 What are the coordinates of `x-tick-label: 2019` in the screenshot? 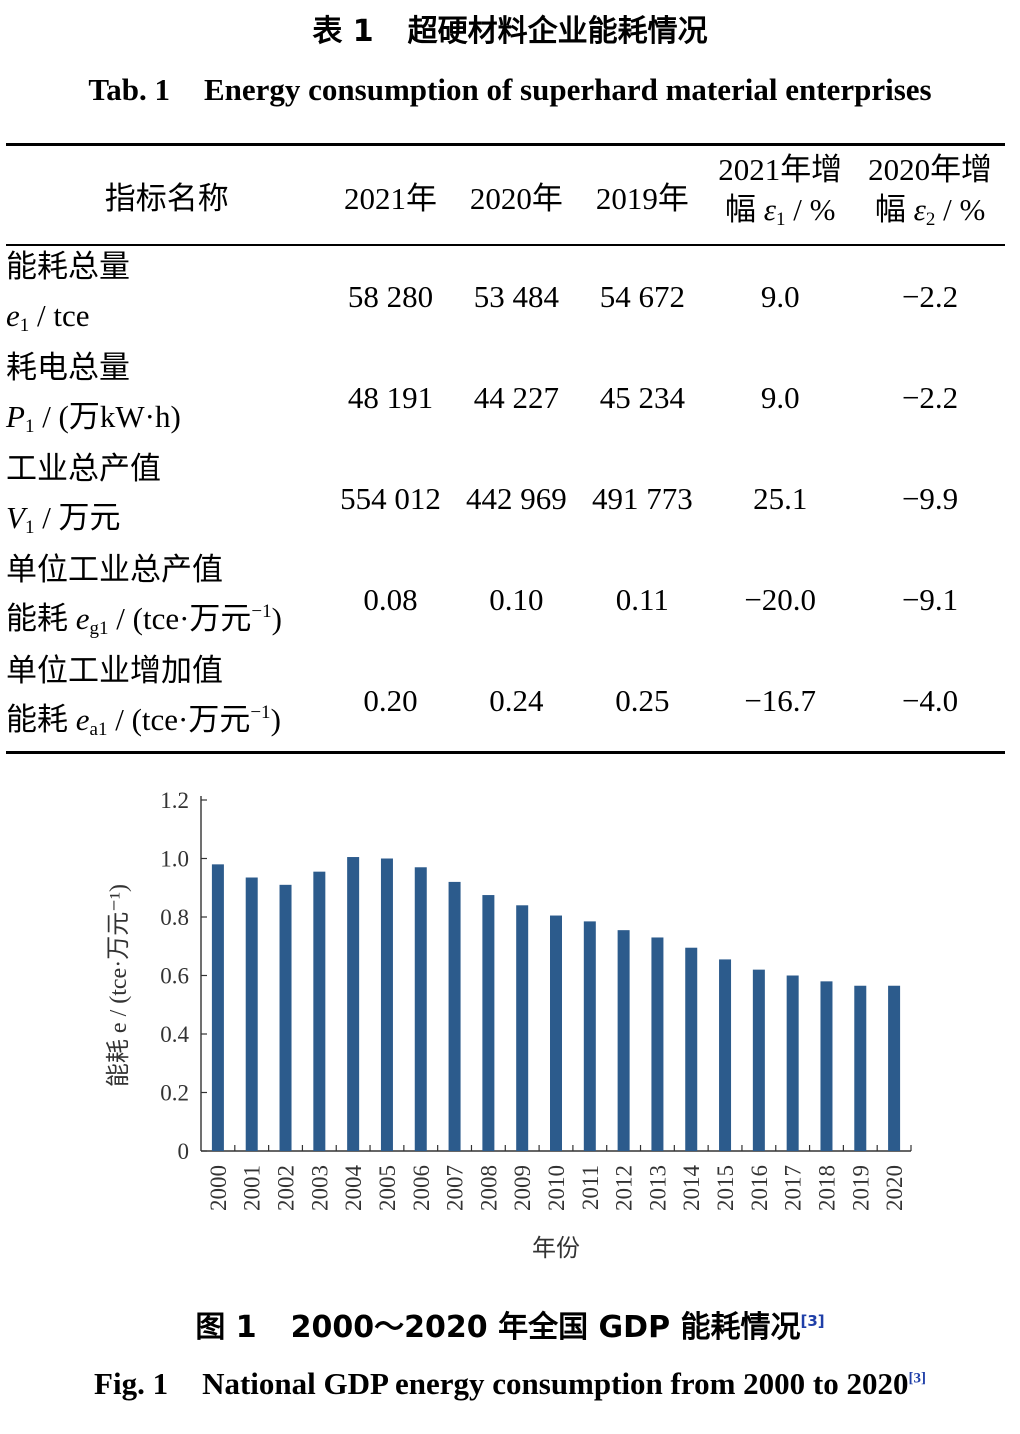 It's located at (860, 1188).